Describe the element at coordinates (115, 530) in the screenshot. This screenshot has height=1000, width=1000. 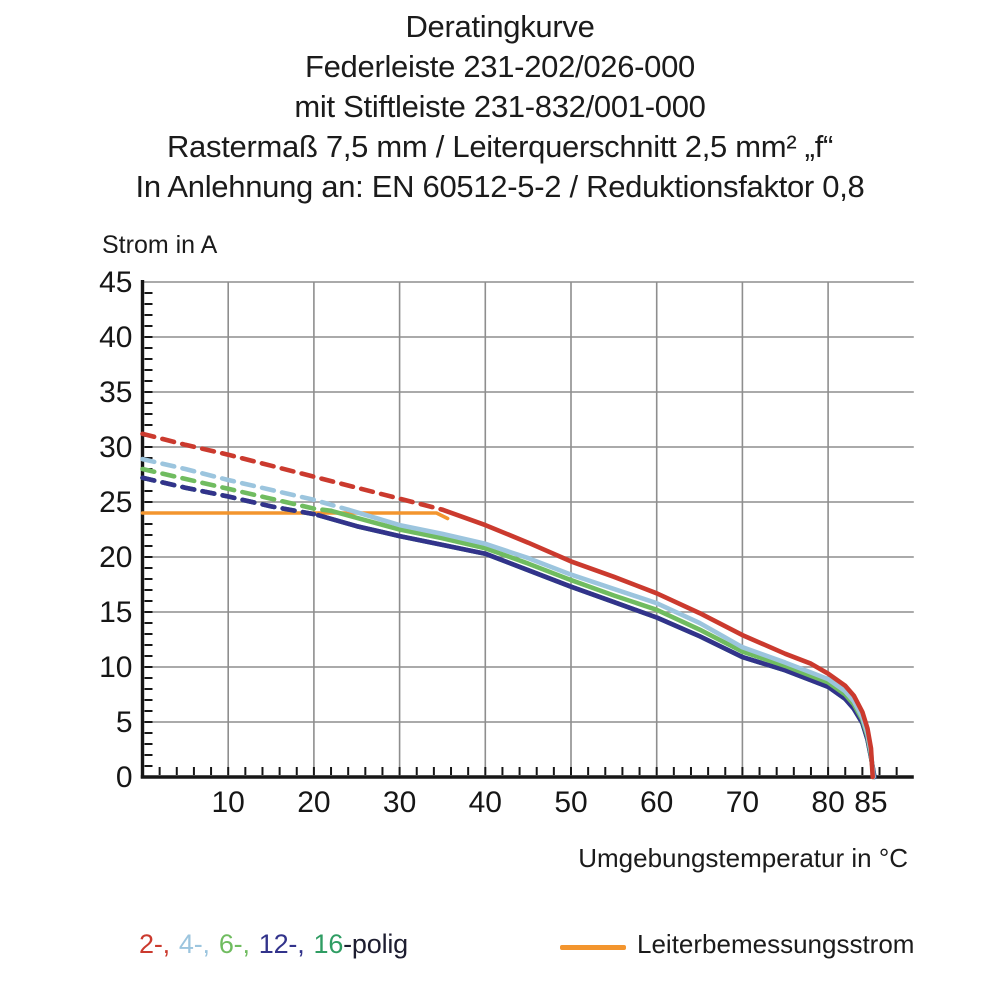
I see `y-tick-labels: 0 5 10 15 20 25 30 35 40 45` at that location.